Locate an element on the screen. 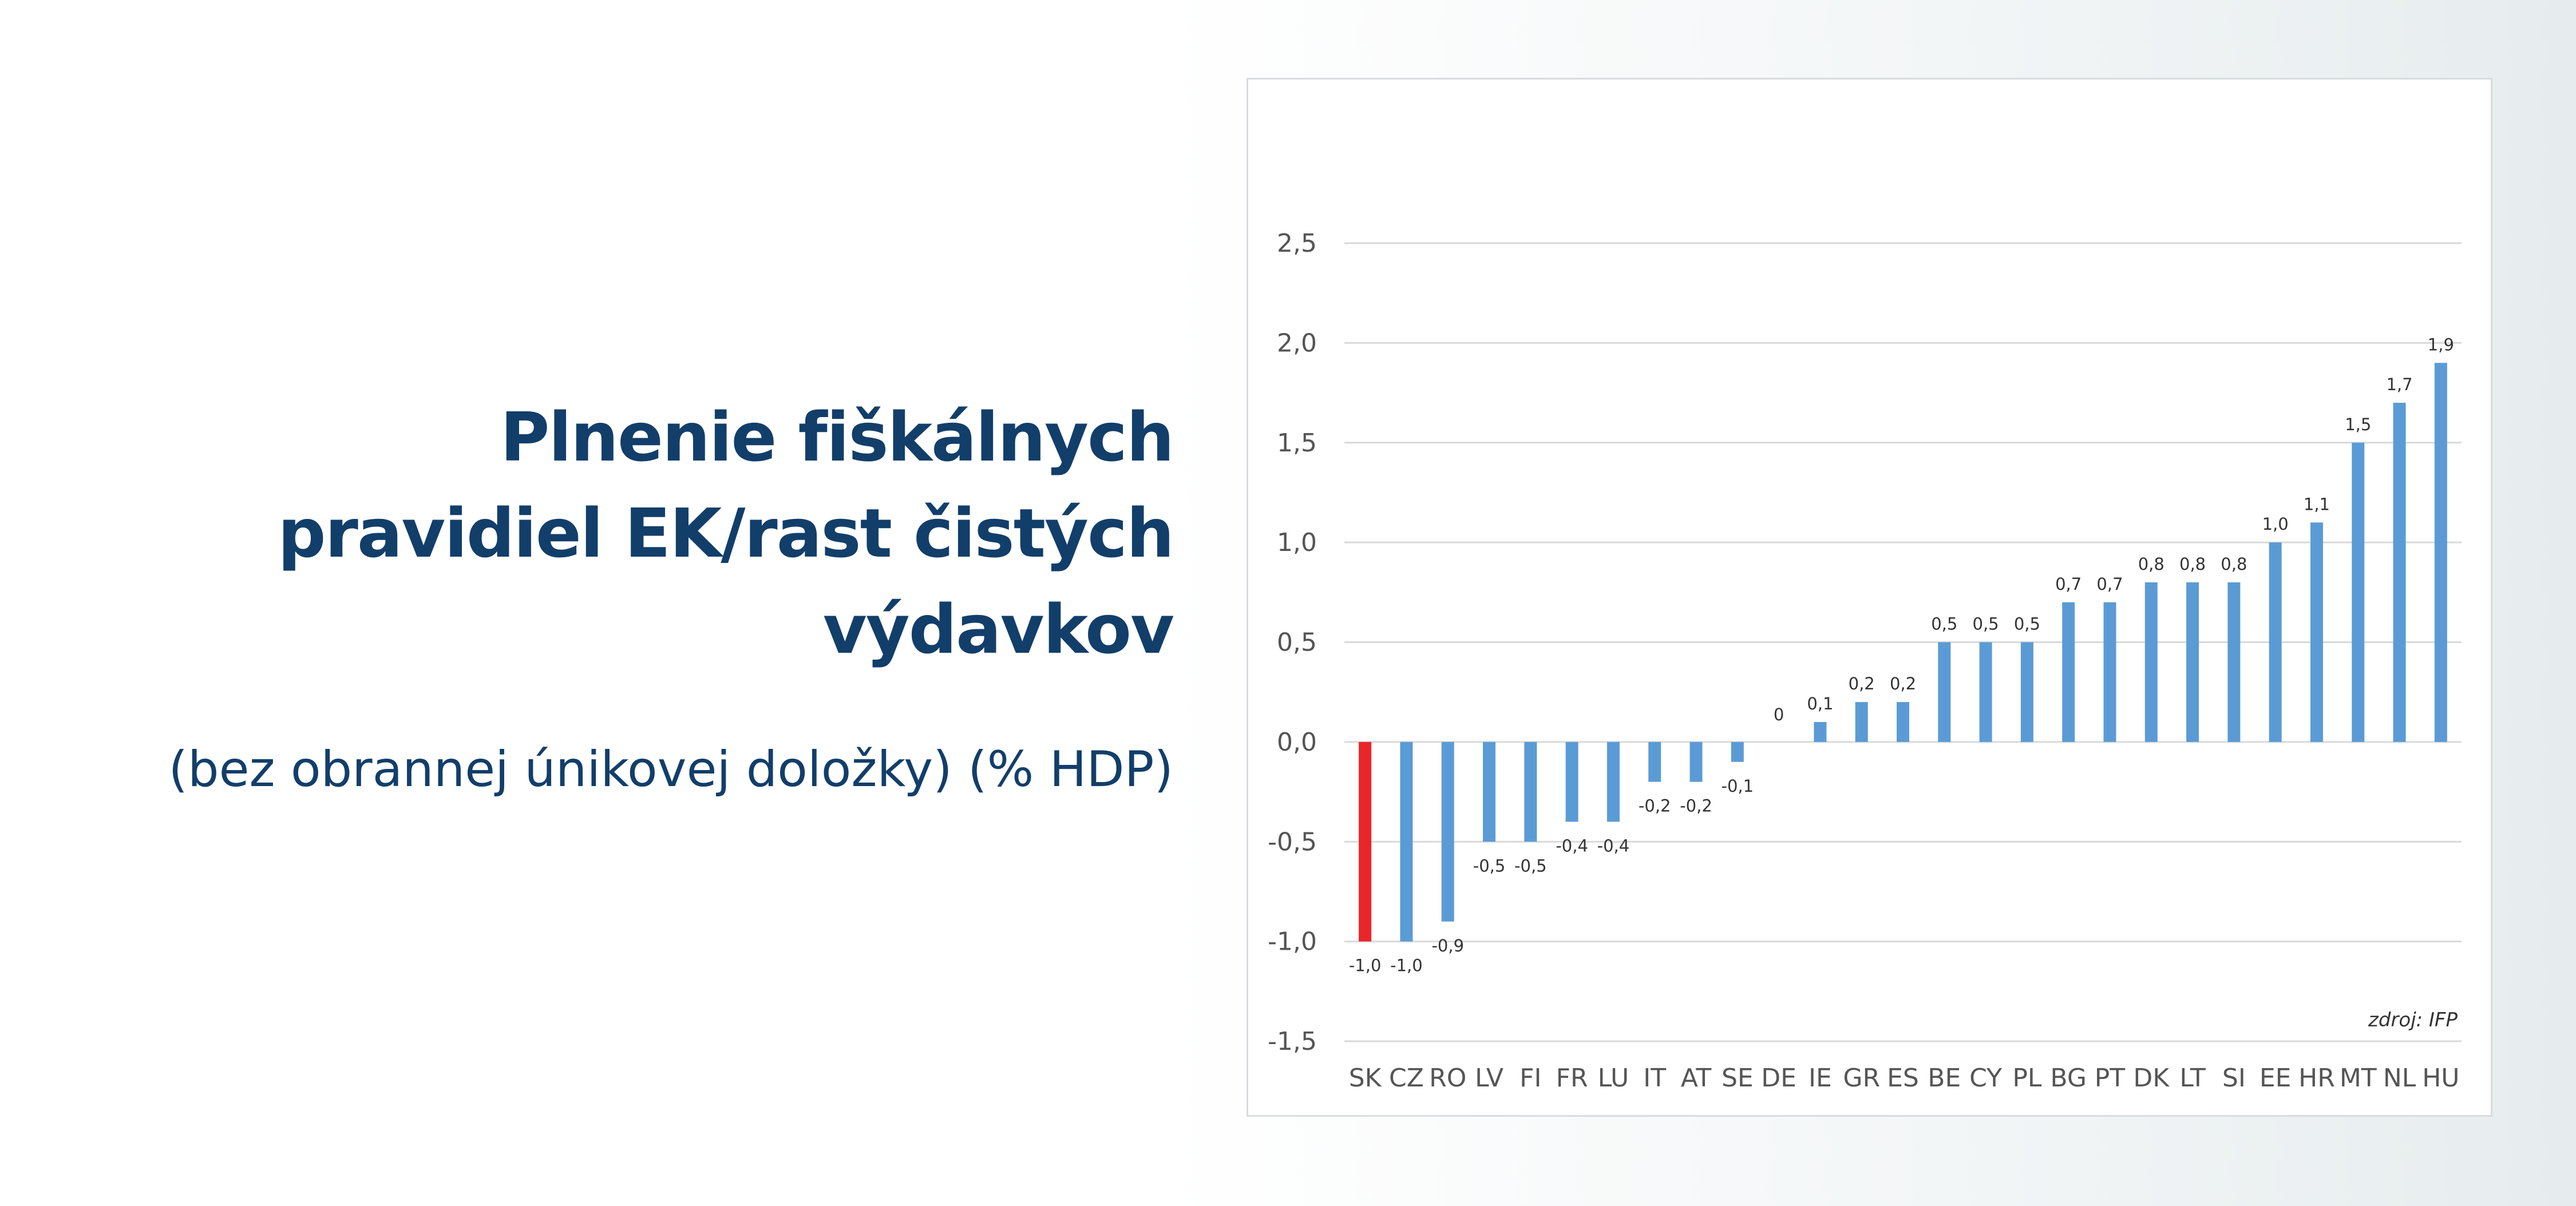 Image resolution: width=2576 pixels, height=1206 pixels. x-tick-label: FI is located at coordinates (1530, 1078).